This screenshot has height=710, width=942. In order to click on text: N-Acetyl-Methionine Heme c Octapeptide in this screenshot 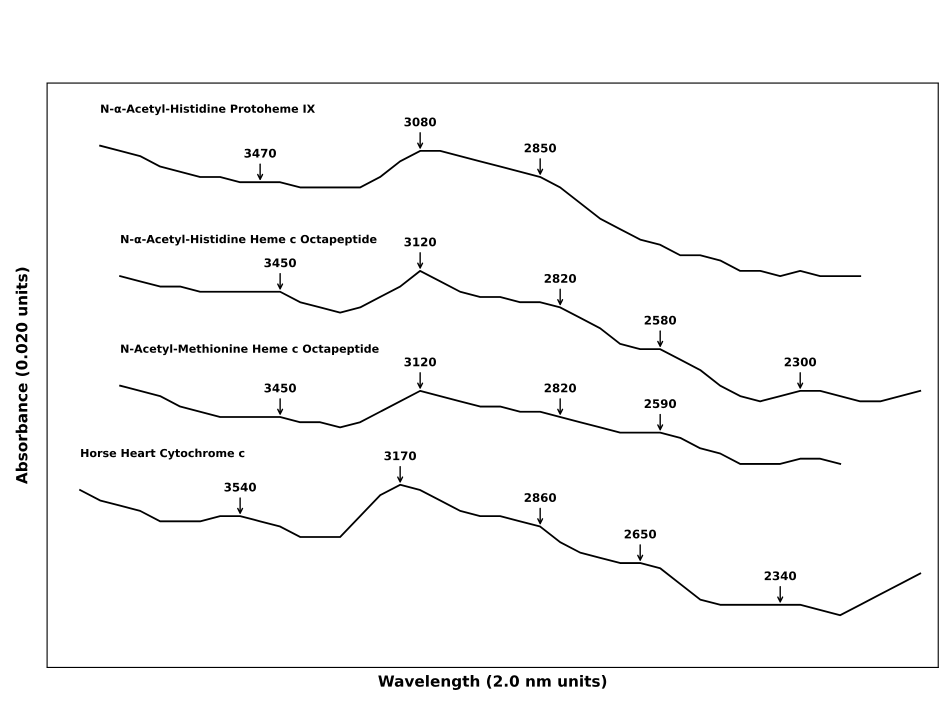, I will do `click(250, 350)`.